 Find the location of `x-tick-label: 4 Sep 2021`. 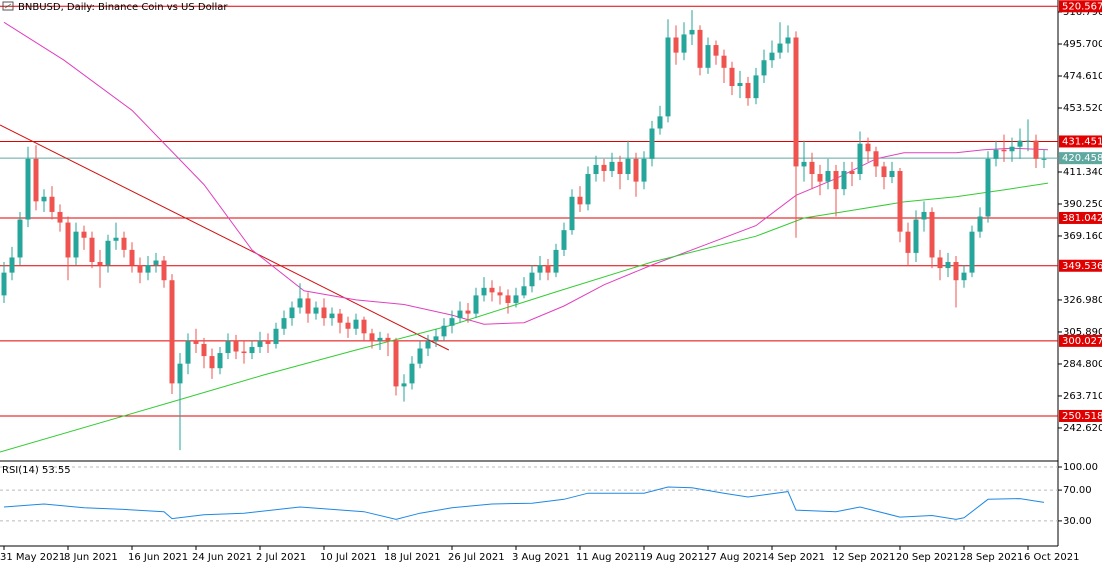

x-tick-label: 4 Sep 2021 is located at coordinates (796, 557).